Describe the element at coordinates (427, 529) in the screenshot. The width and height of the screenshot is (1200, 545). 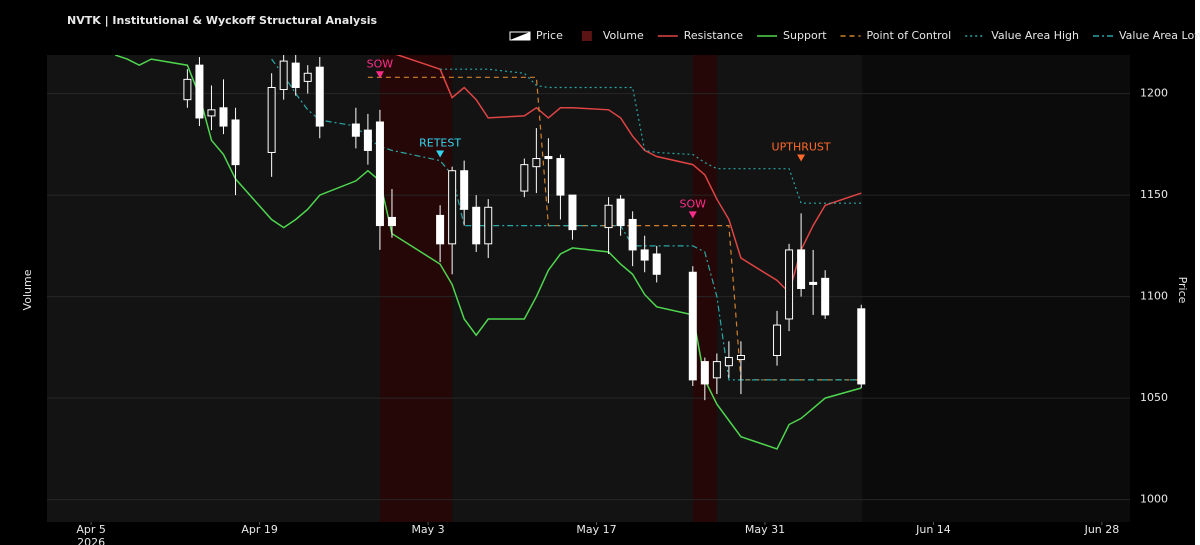
I see `x-tick-label: May 3` at that location.